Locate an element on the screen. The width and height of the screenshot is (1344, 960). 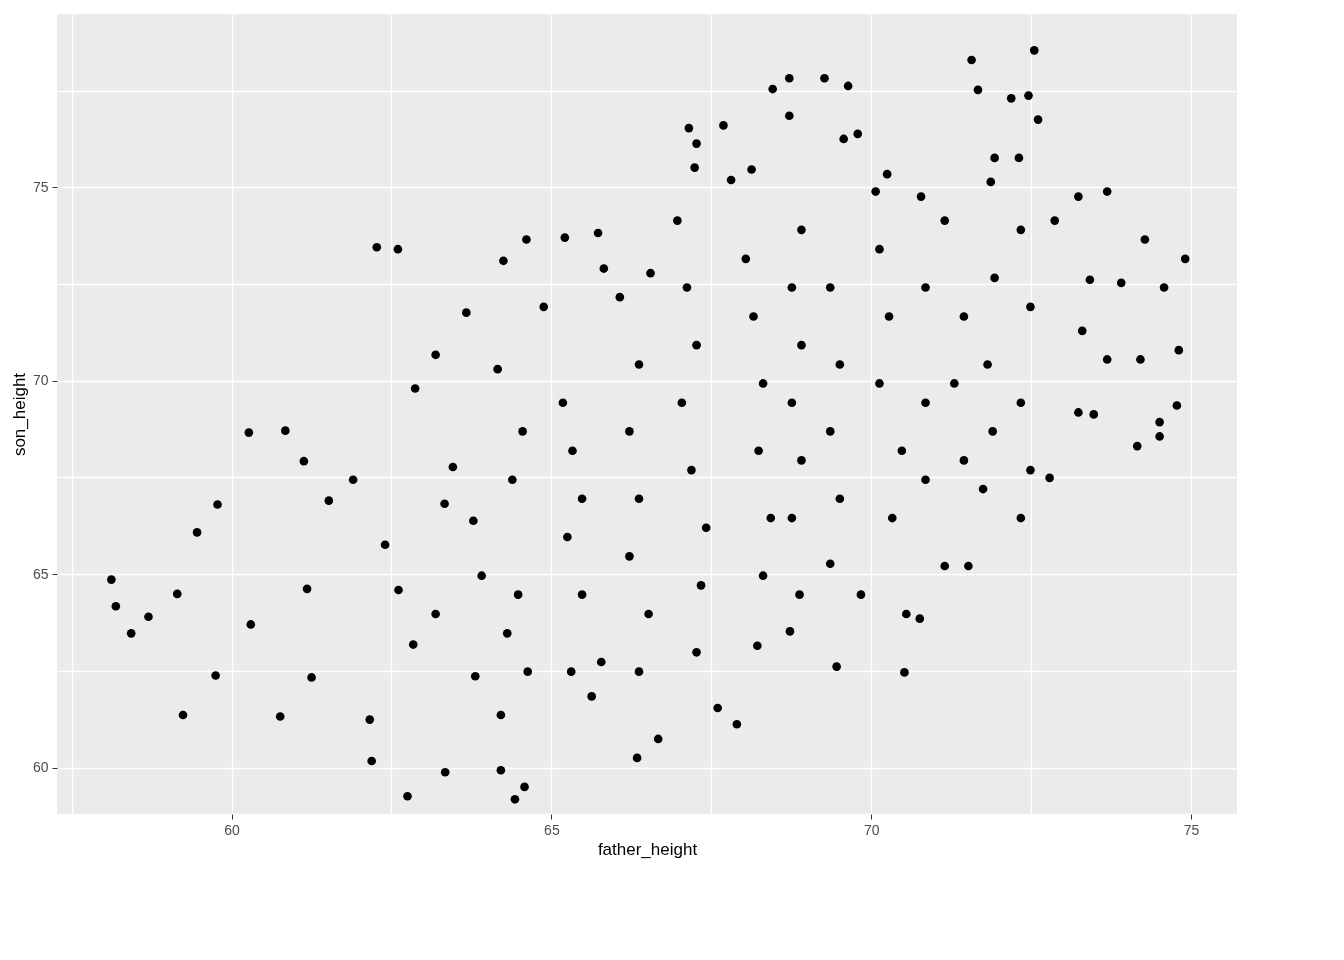
y-tick-label: 65 is located at coordinates (40, 573).